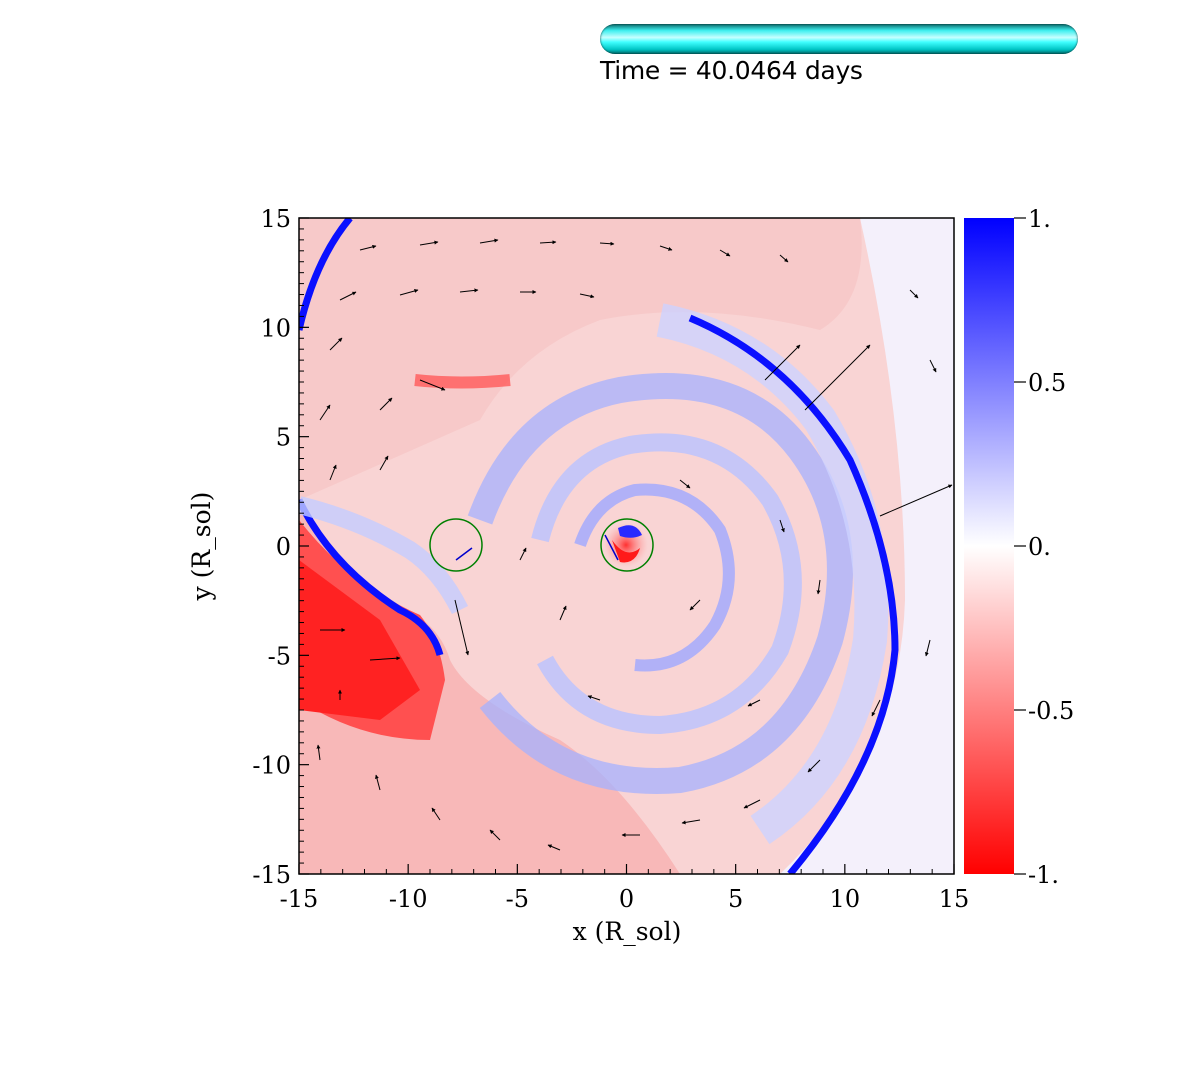  What do you see at coordinates (989, 546) in the screenshot?
I see `colorbar` at bounding box center [989, 546].